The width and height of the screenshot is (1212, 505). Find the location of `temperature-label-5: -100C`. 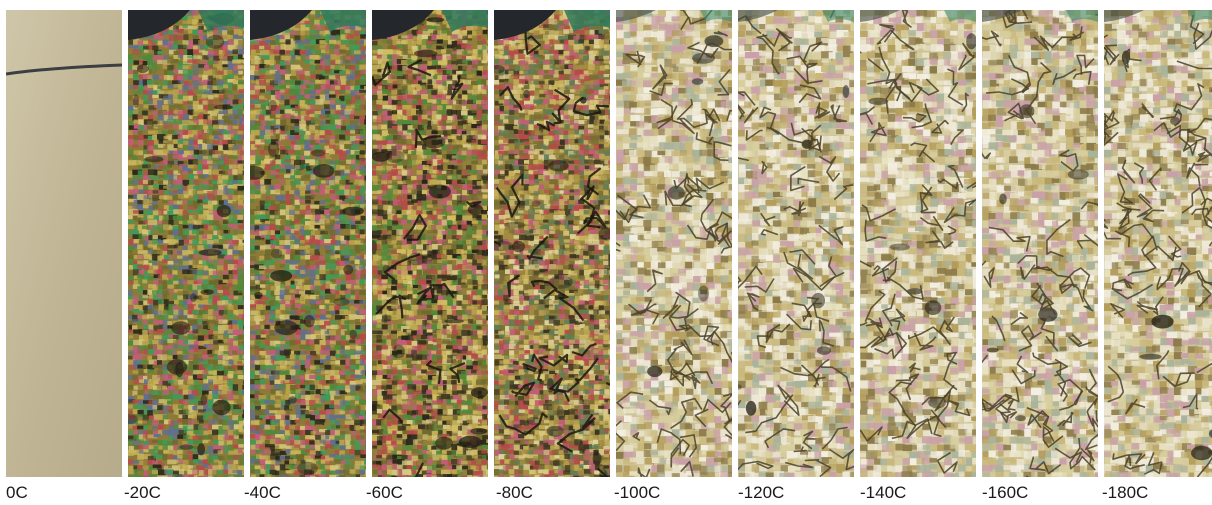

temperature-label-5: -100C is located at coordinates (637, 492).